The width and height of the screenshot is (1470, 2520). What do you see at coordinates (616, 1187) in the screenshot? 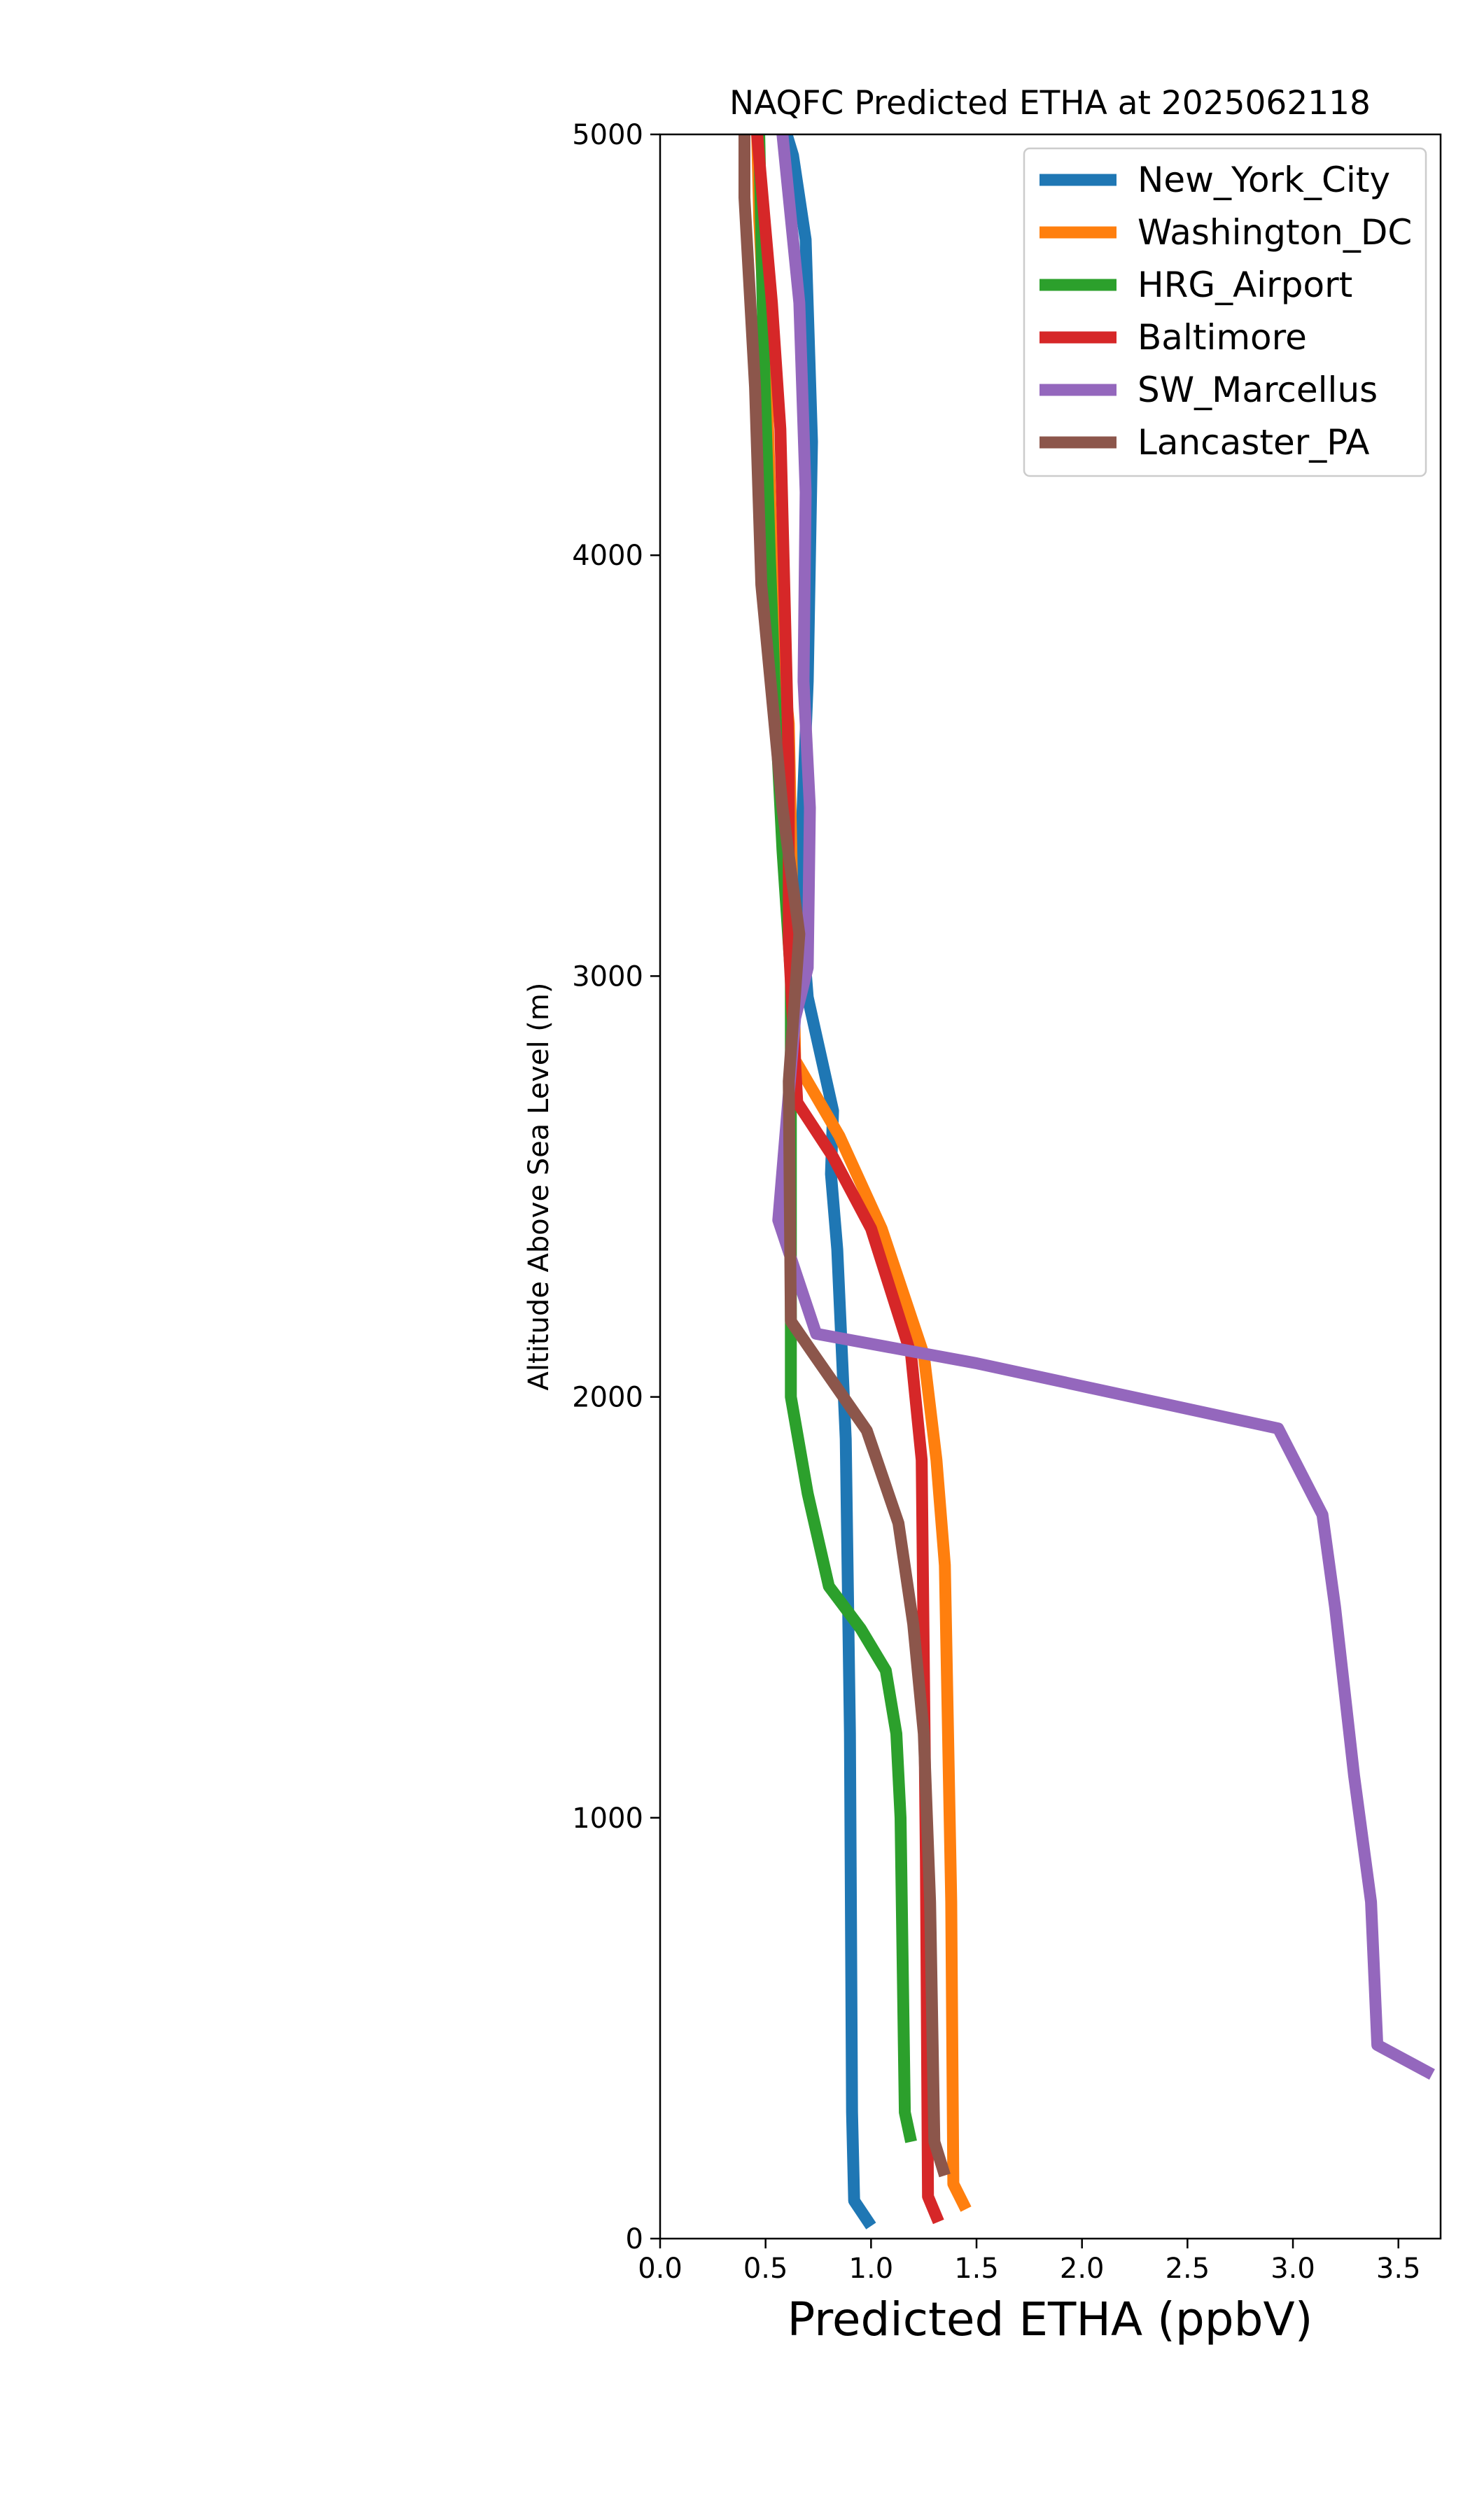
I see `y-axis-ticks: 0 1000 2000 3000 4000 5000` at bounding box center [616, 1187].